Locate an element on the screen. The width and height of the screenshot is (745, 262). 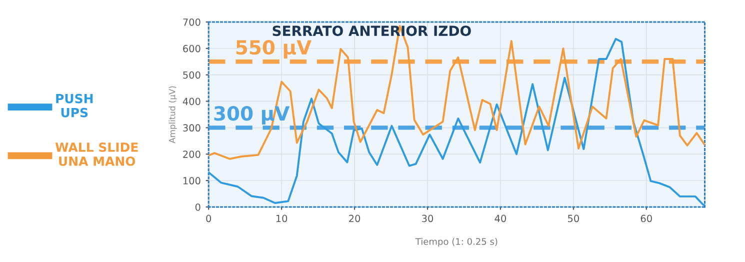
legend-label: WALL SLIDE UNA MANO is located at coordinates (96, 154).